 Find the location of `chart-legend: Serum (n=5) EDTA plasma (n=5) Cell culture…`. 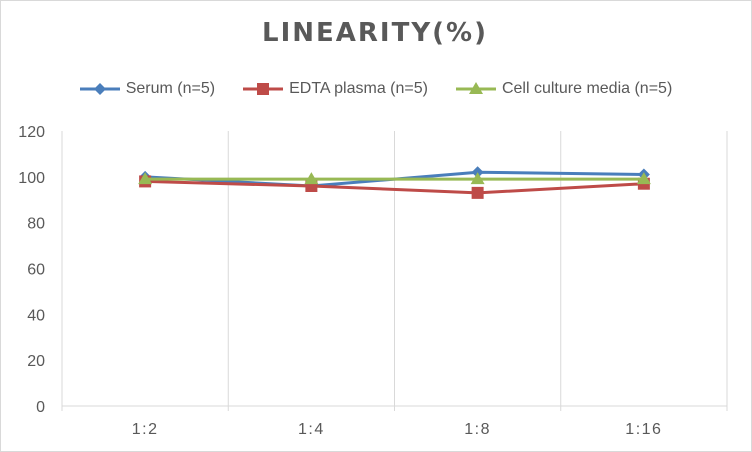

chart-legend: Serum (n=5) EDTA plasma (n=5) Cell culture… is located at coordinates (375, 89).